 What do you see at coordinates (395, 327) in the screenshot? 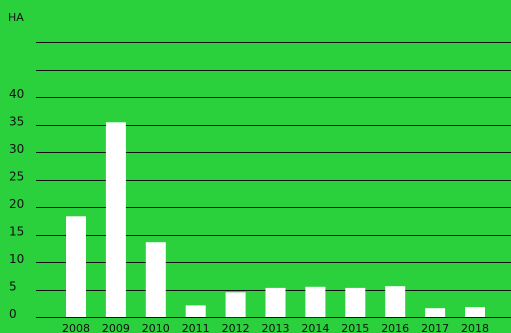
I see `x-tick-label: 2016` at bounding box center [395, 327].